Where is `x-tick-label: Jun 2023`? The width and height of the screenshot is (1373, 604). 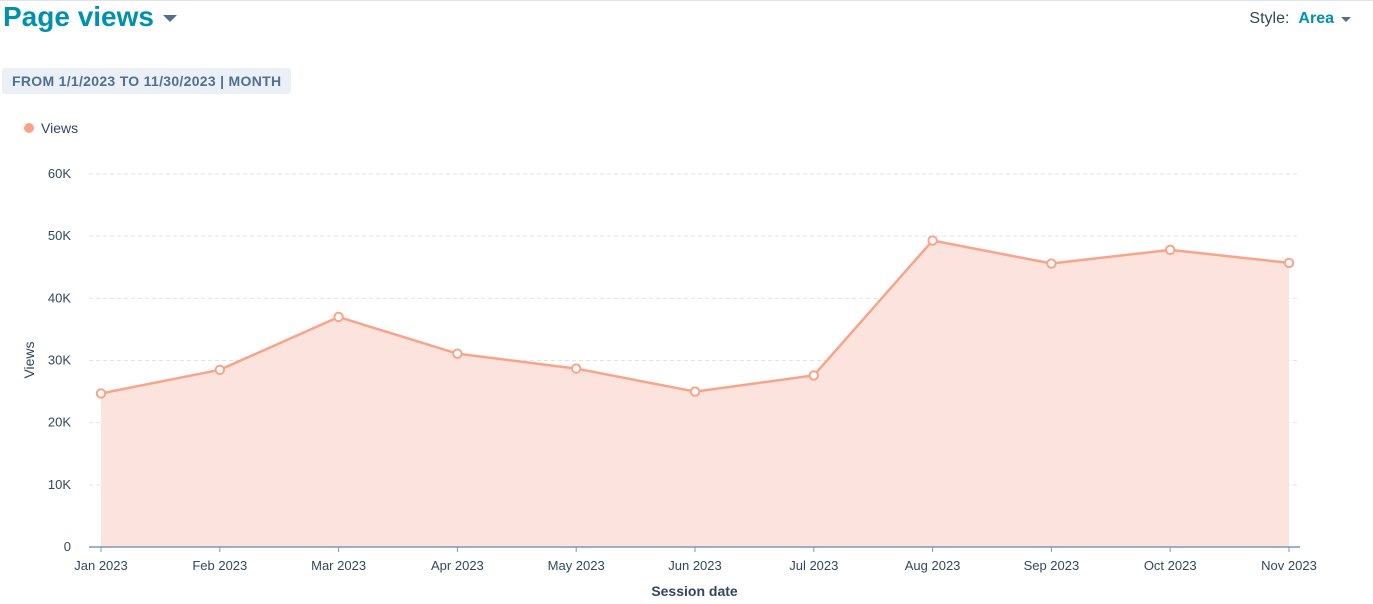 x-tick-label: Jun 2023 is located at coordinates (695, 565).